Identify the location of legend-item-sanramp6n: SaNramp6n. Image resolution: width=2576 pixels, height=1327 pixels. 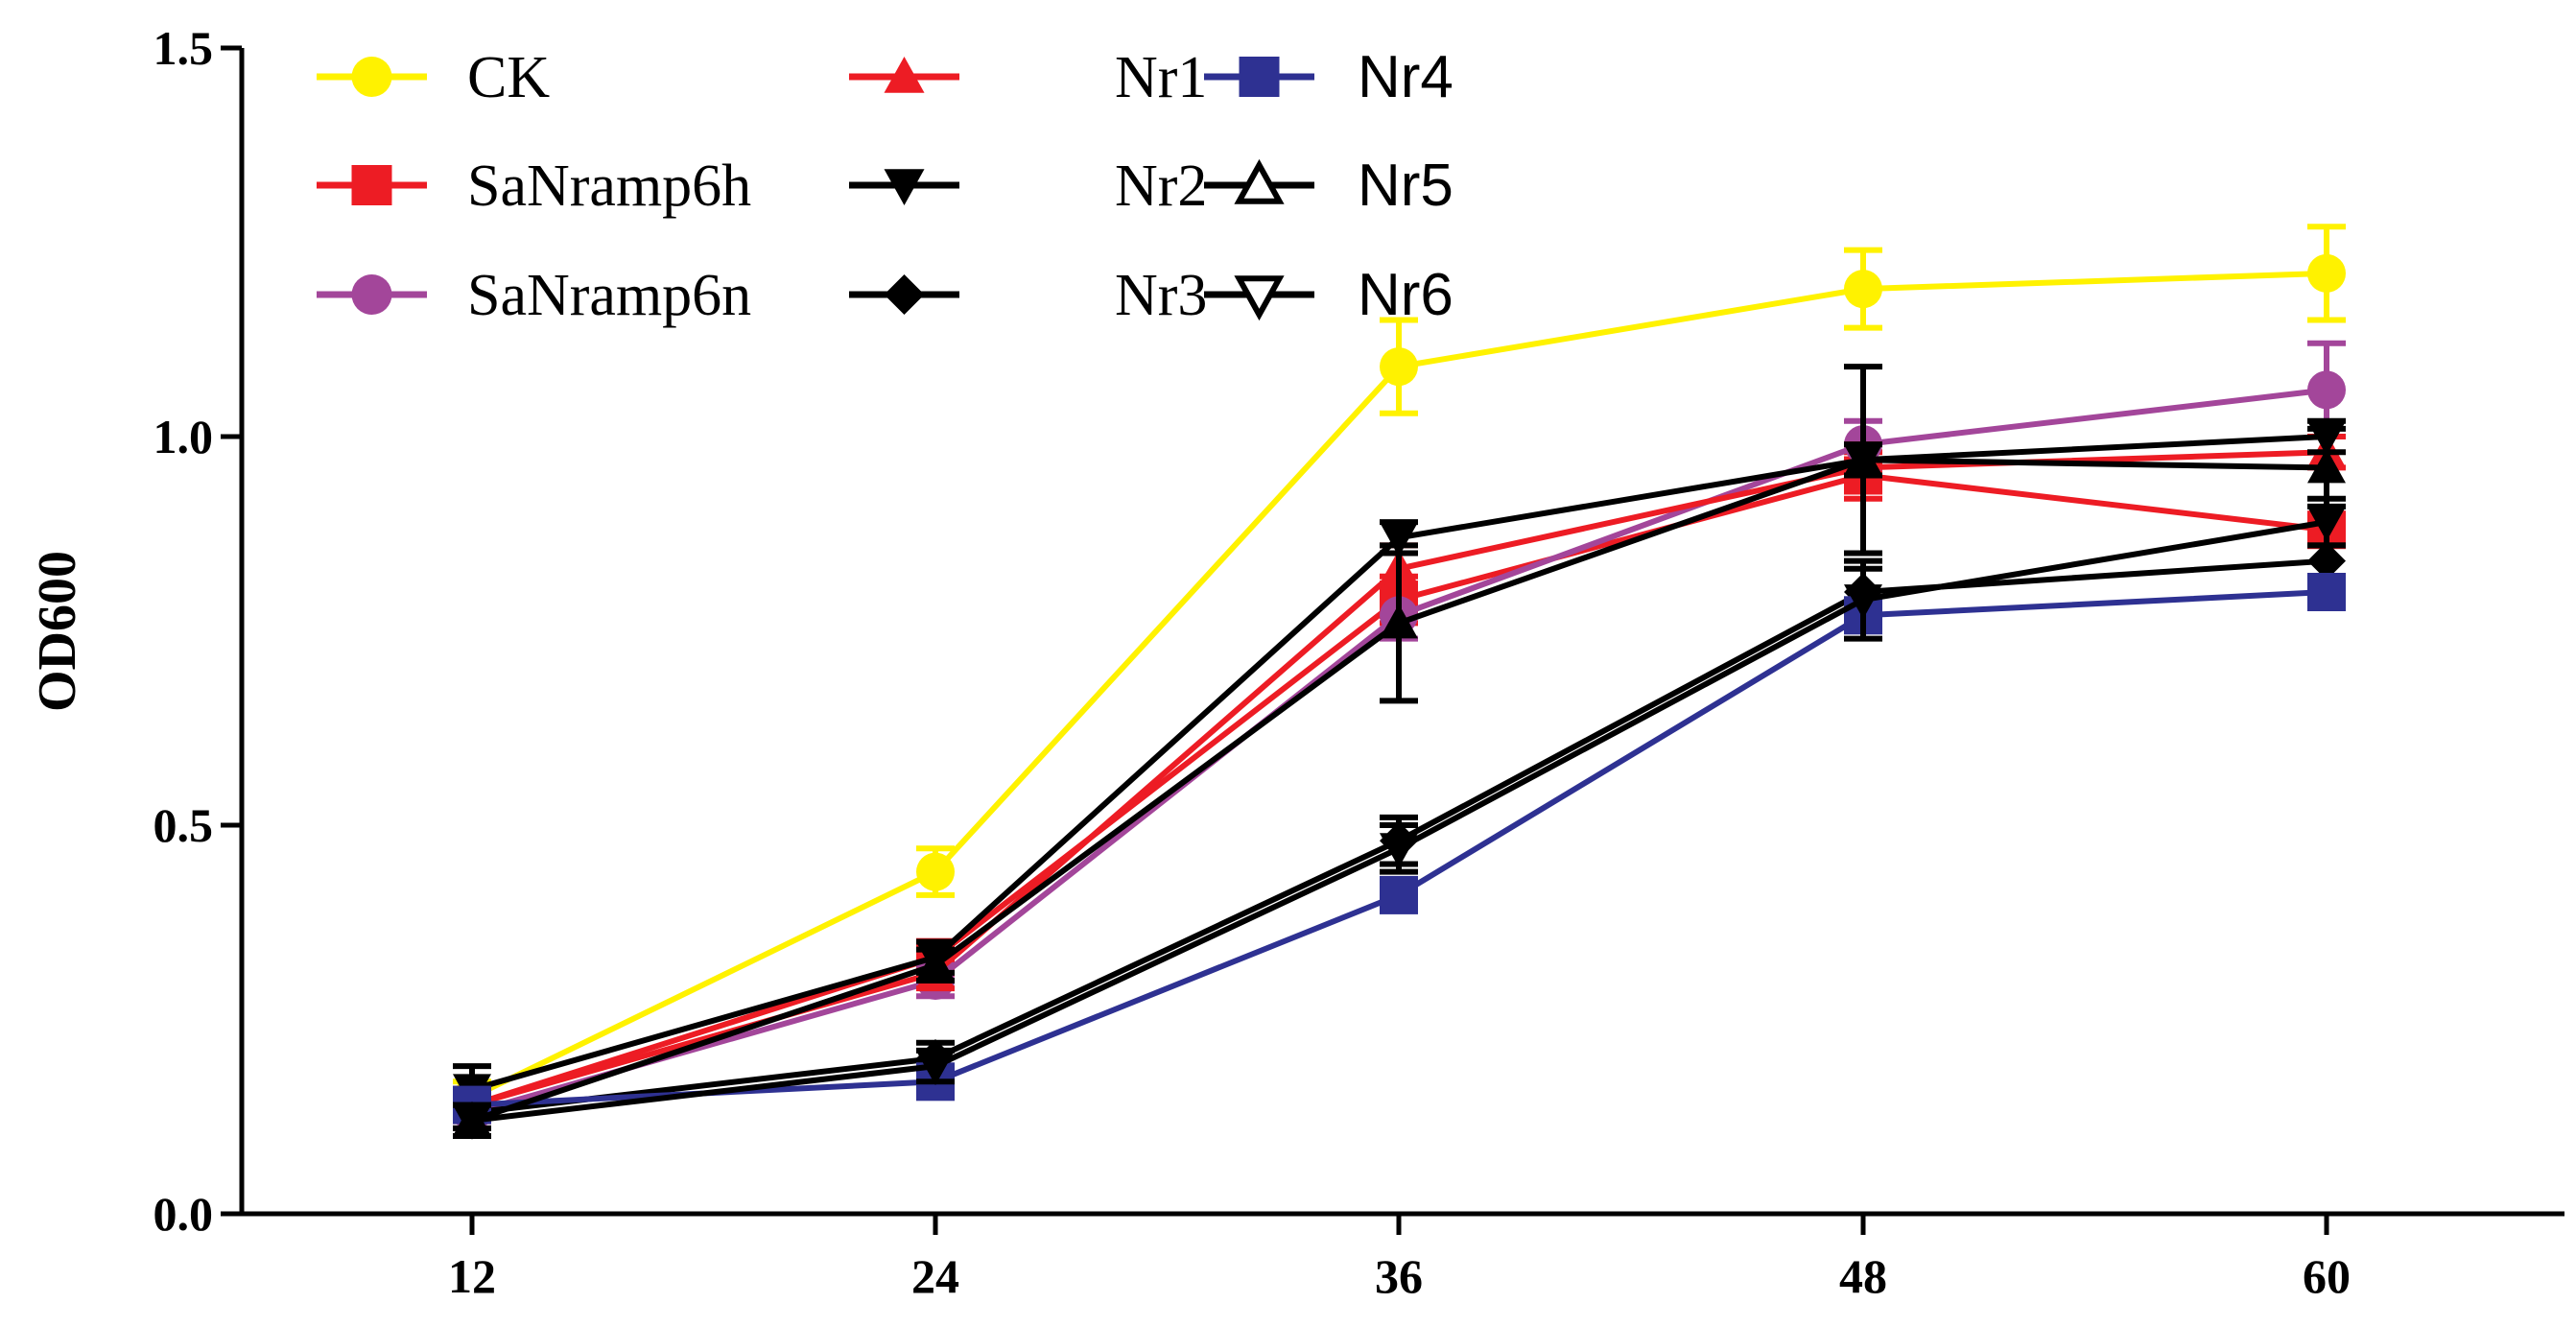
(534, 295).